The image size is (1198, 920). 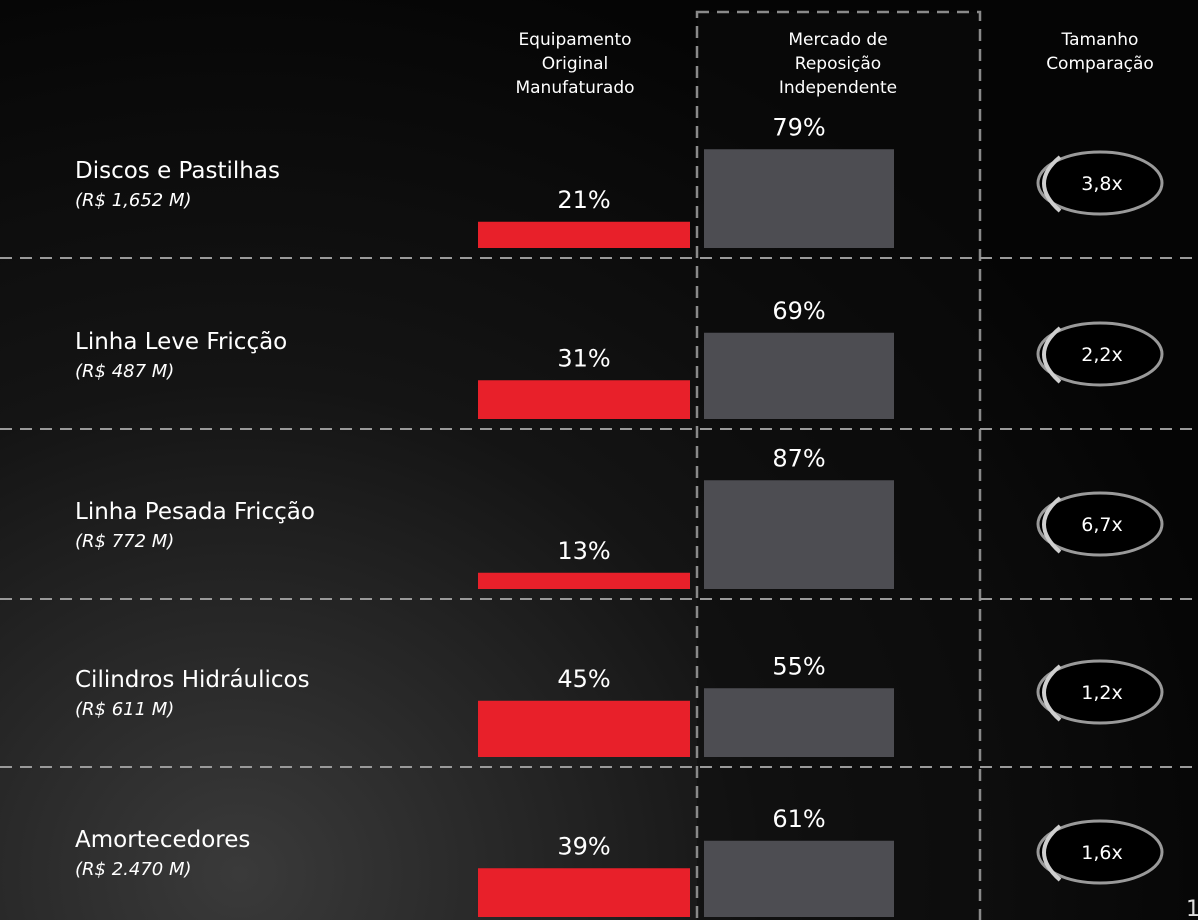 What do you see at coordinates (162, 840) in the screenshot?
I see `category-label: Amortecedores` at bounding box center [162, 840].